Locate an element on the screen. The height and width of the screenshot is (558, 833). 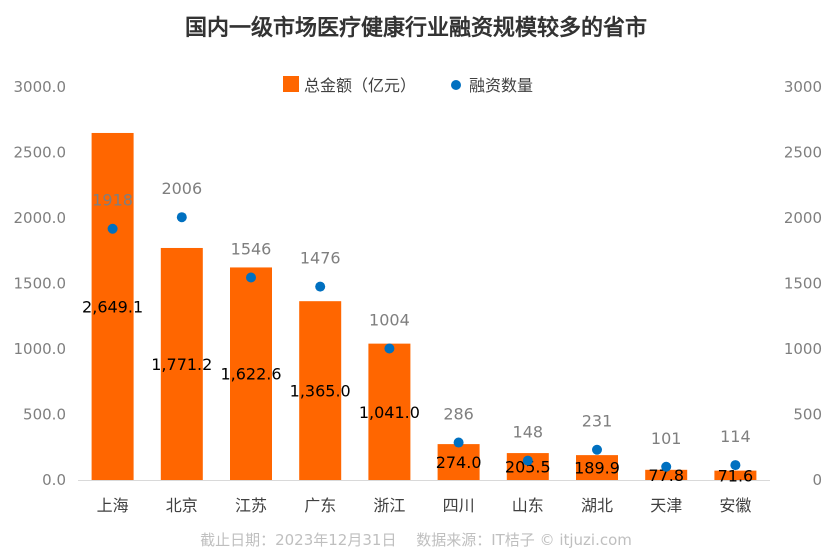
x-category-label: 天津 is located at coordinates (666, 505).